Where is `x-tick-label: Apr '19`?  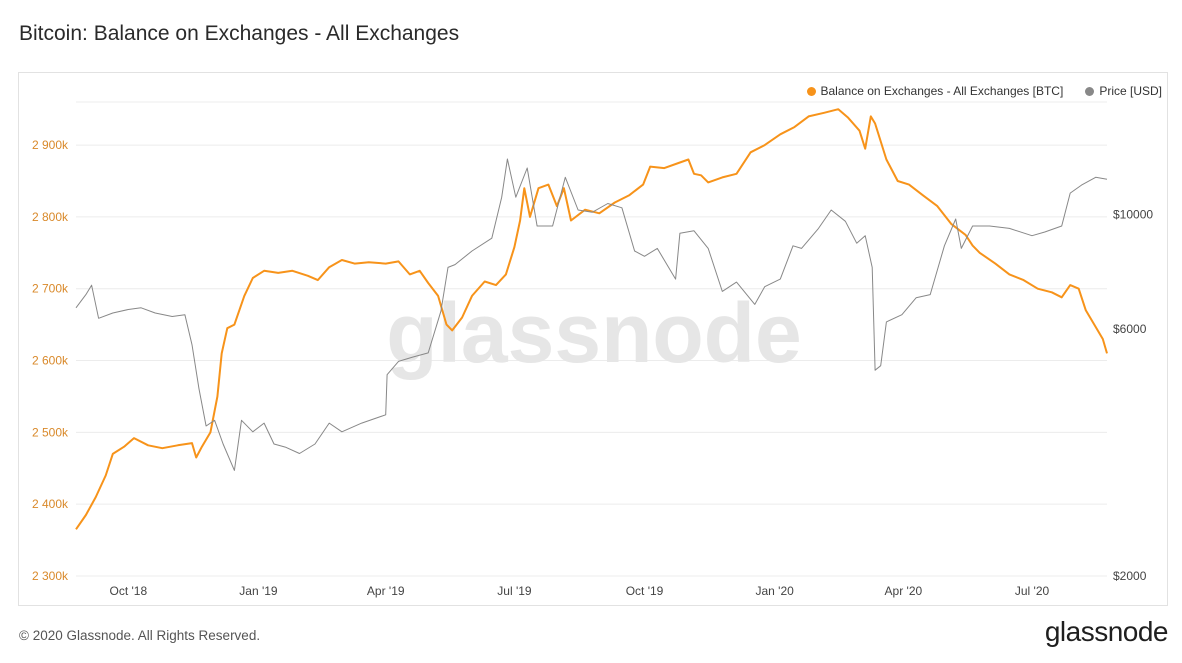
x-tick-label: Apr '19 is located at coordinates (386, 591).